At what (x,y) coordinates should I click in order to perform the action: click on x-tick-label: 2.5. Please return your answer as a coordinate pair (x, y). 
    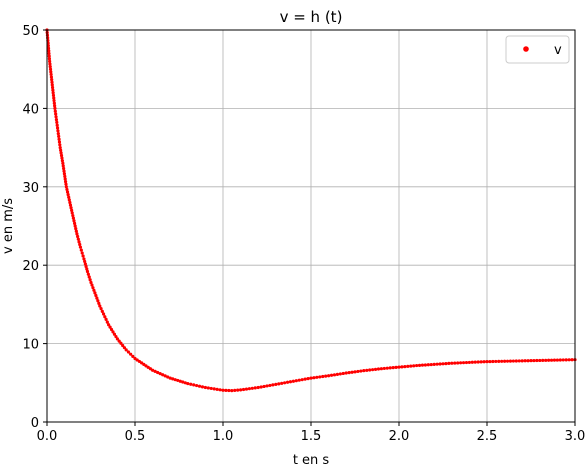
    Looking at the image, I should click on (487, 436).